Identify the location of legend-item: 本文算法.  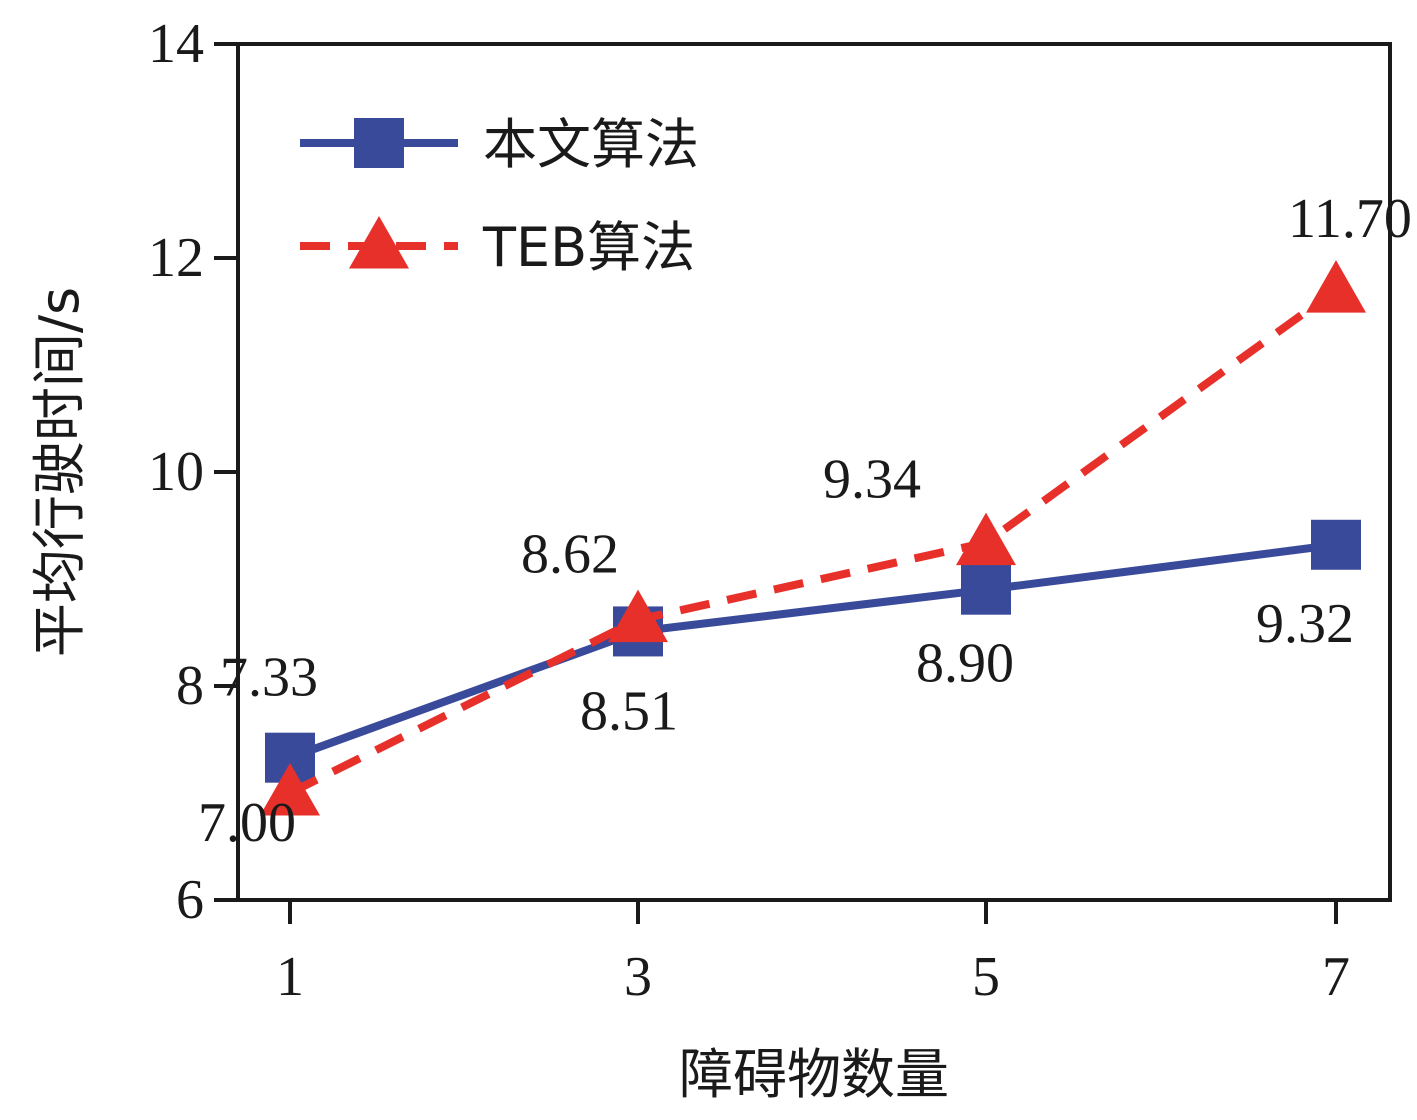
(499, 144).